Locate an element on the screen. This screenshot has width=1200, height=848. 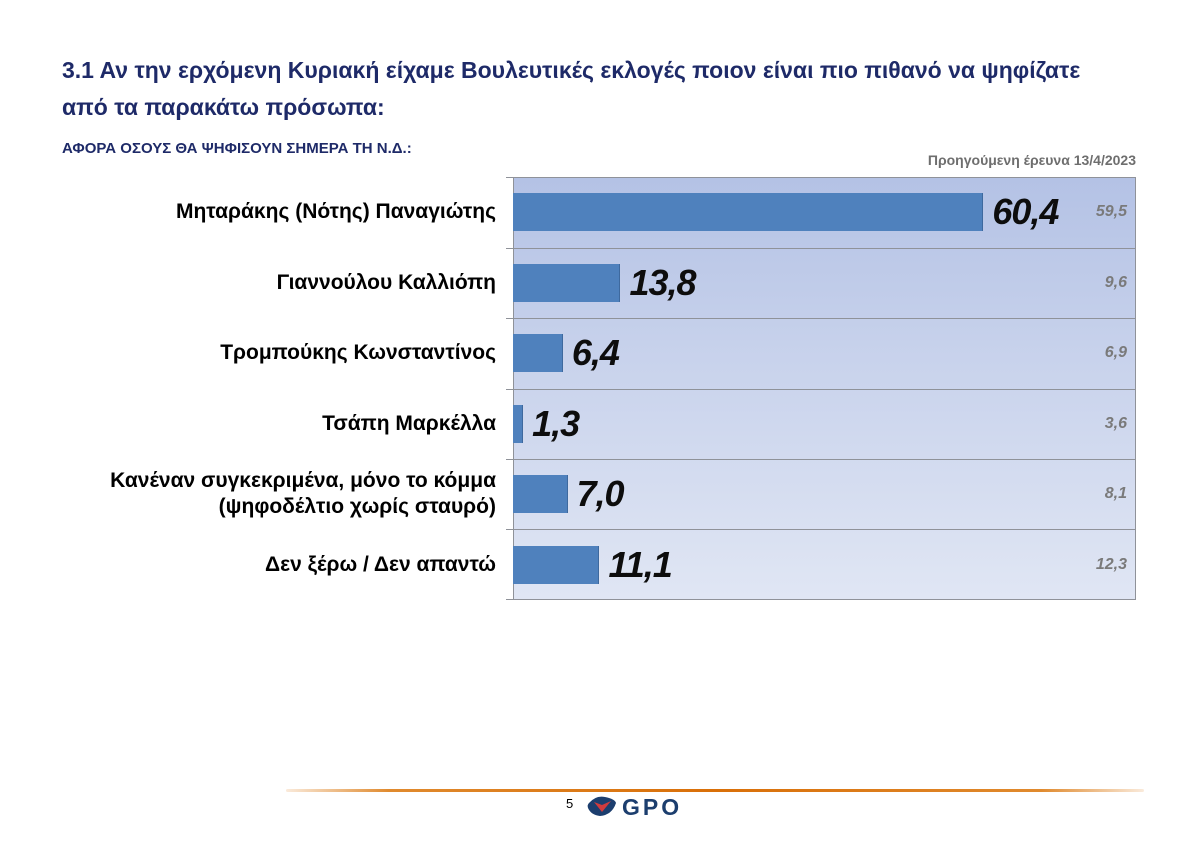
previous-value-label: 8,1 is located at coordinates (1115, 494).